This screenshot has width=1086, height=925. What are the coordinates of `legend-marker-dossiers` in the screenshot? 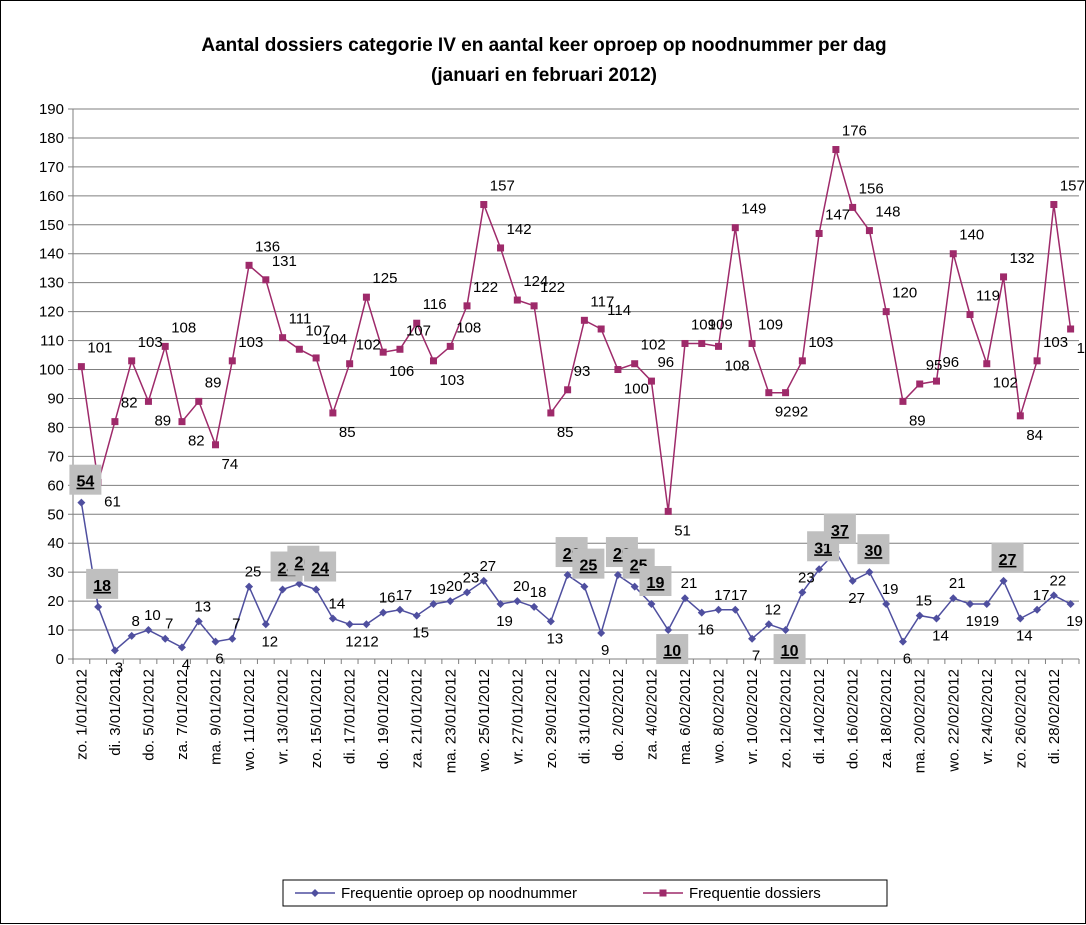 It's located at (663, 893).